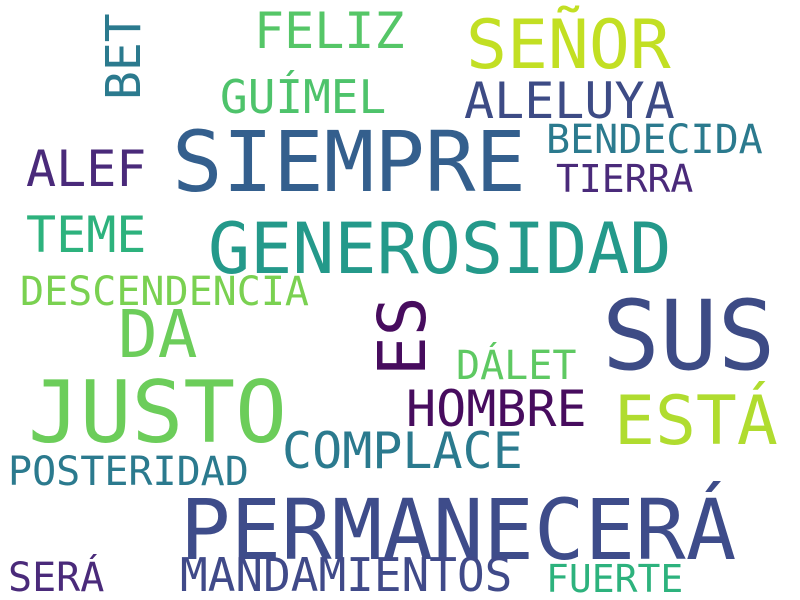 The image size is (800, 600). I want to click on word-complace: COMPLACE, so click(402, 451).